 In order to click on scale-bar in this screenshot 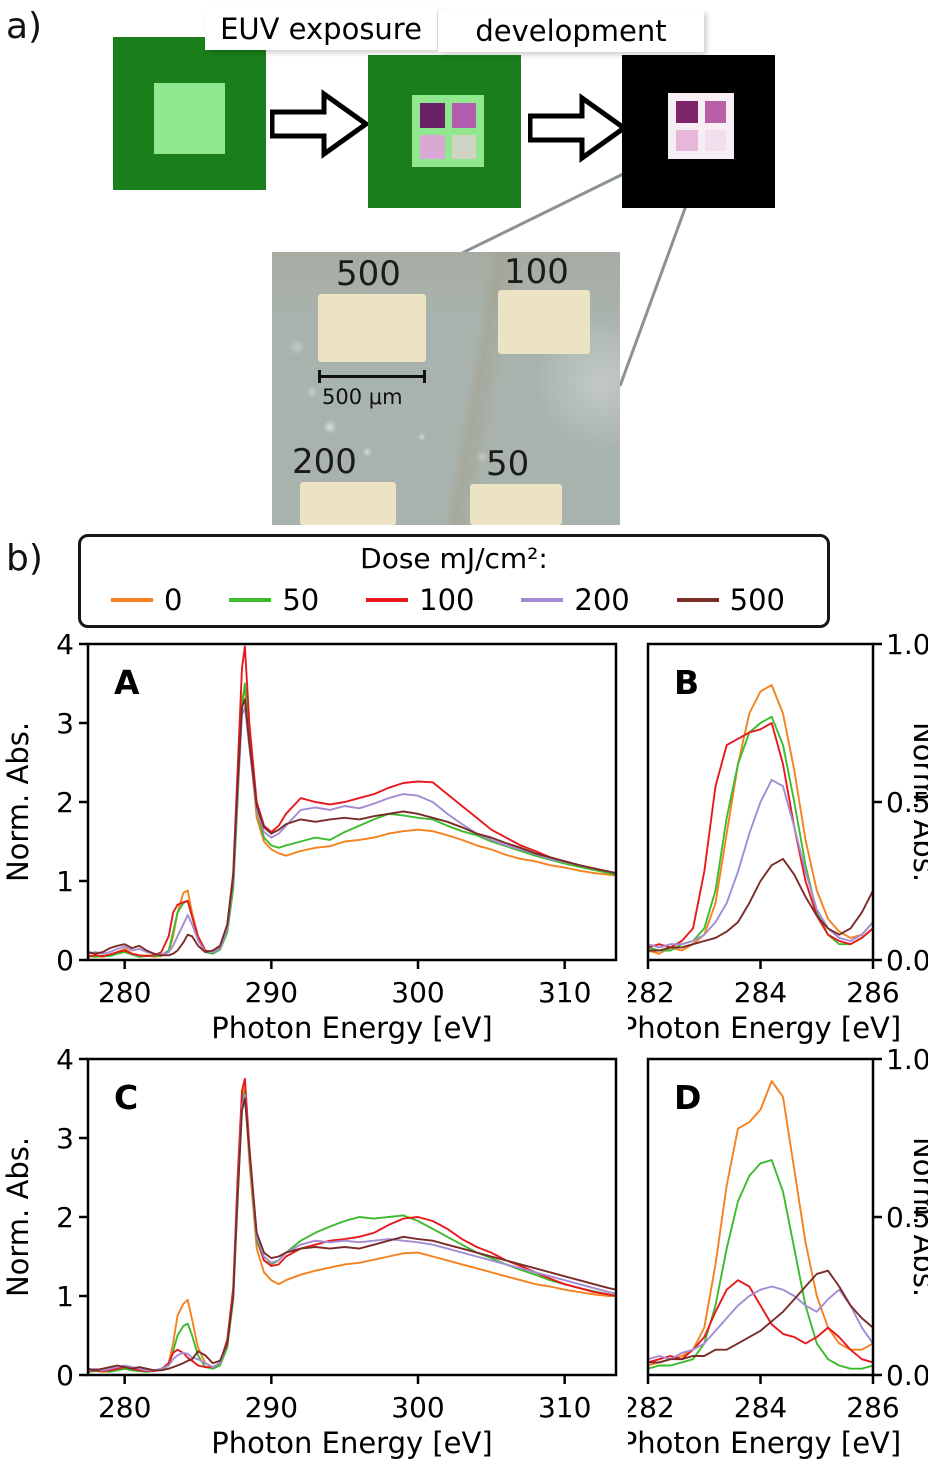, I will do `click(372, 376)`.